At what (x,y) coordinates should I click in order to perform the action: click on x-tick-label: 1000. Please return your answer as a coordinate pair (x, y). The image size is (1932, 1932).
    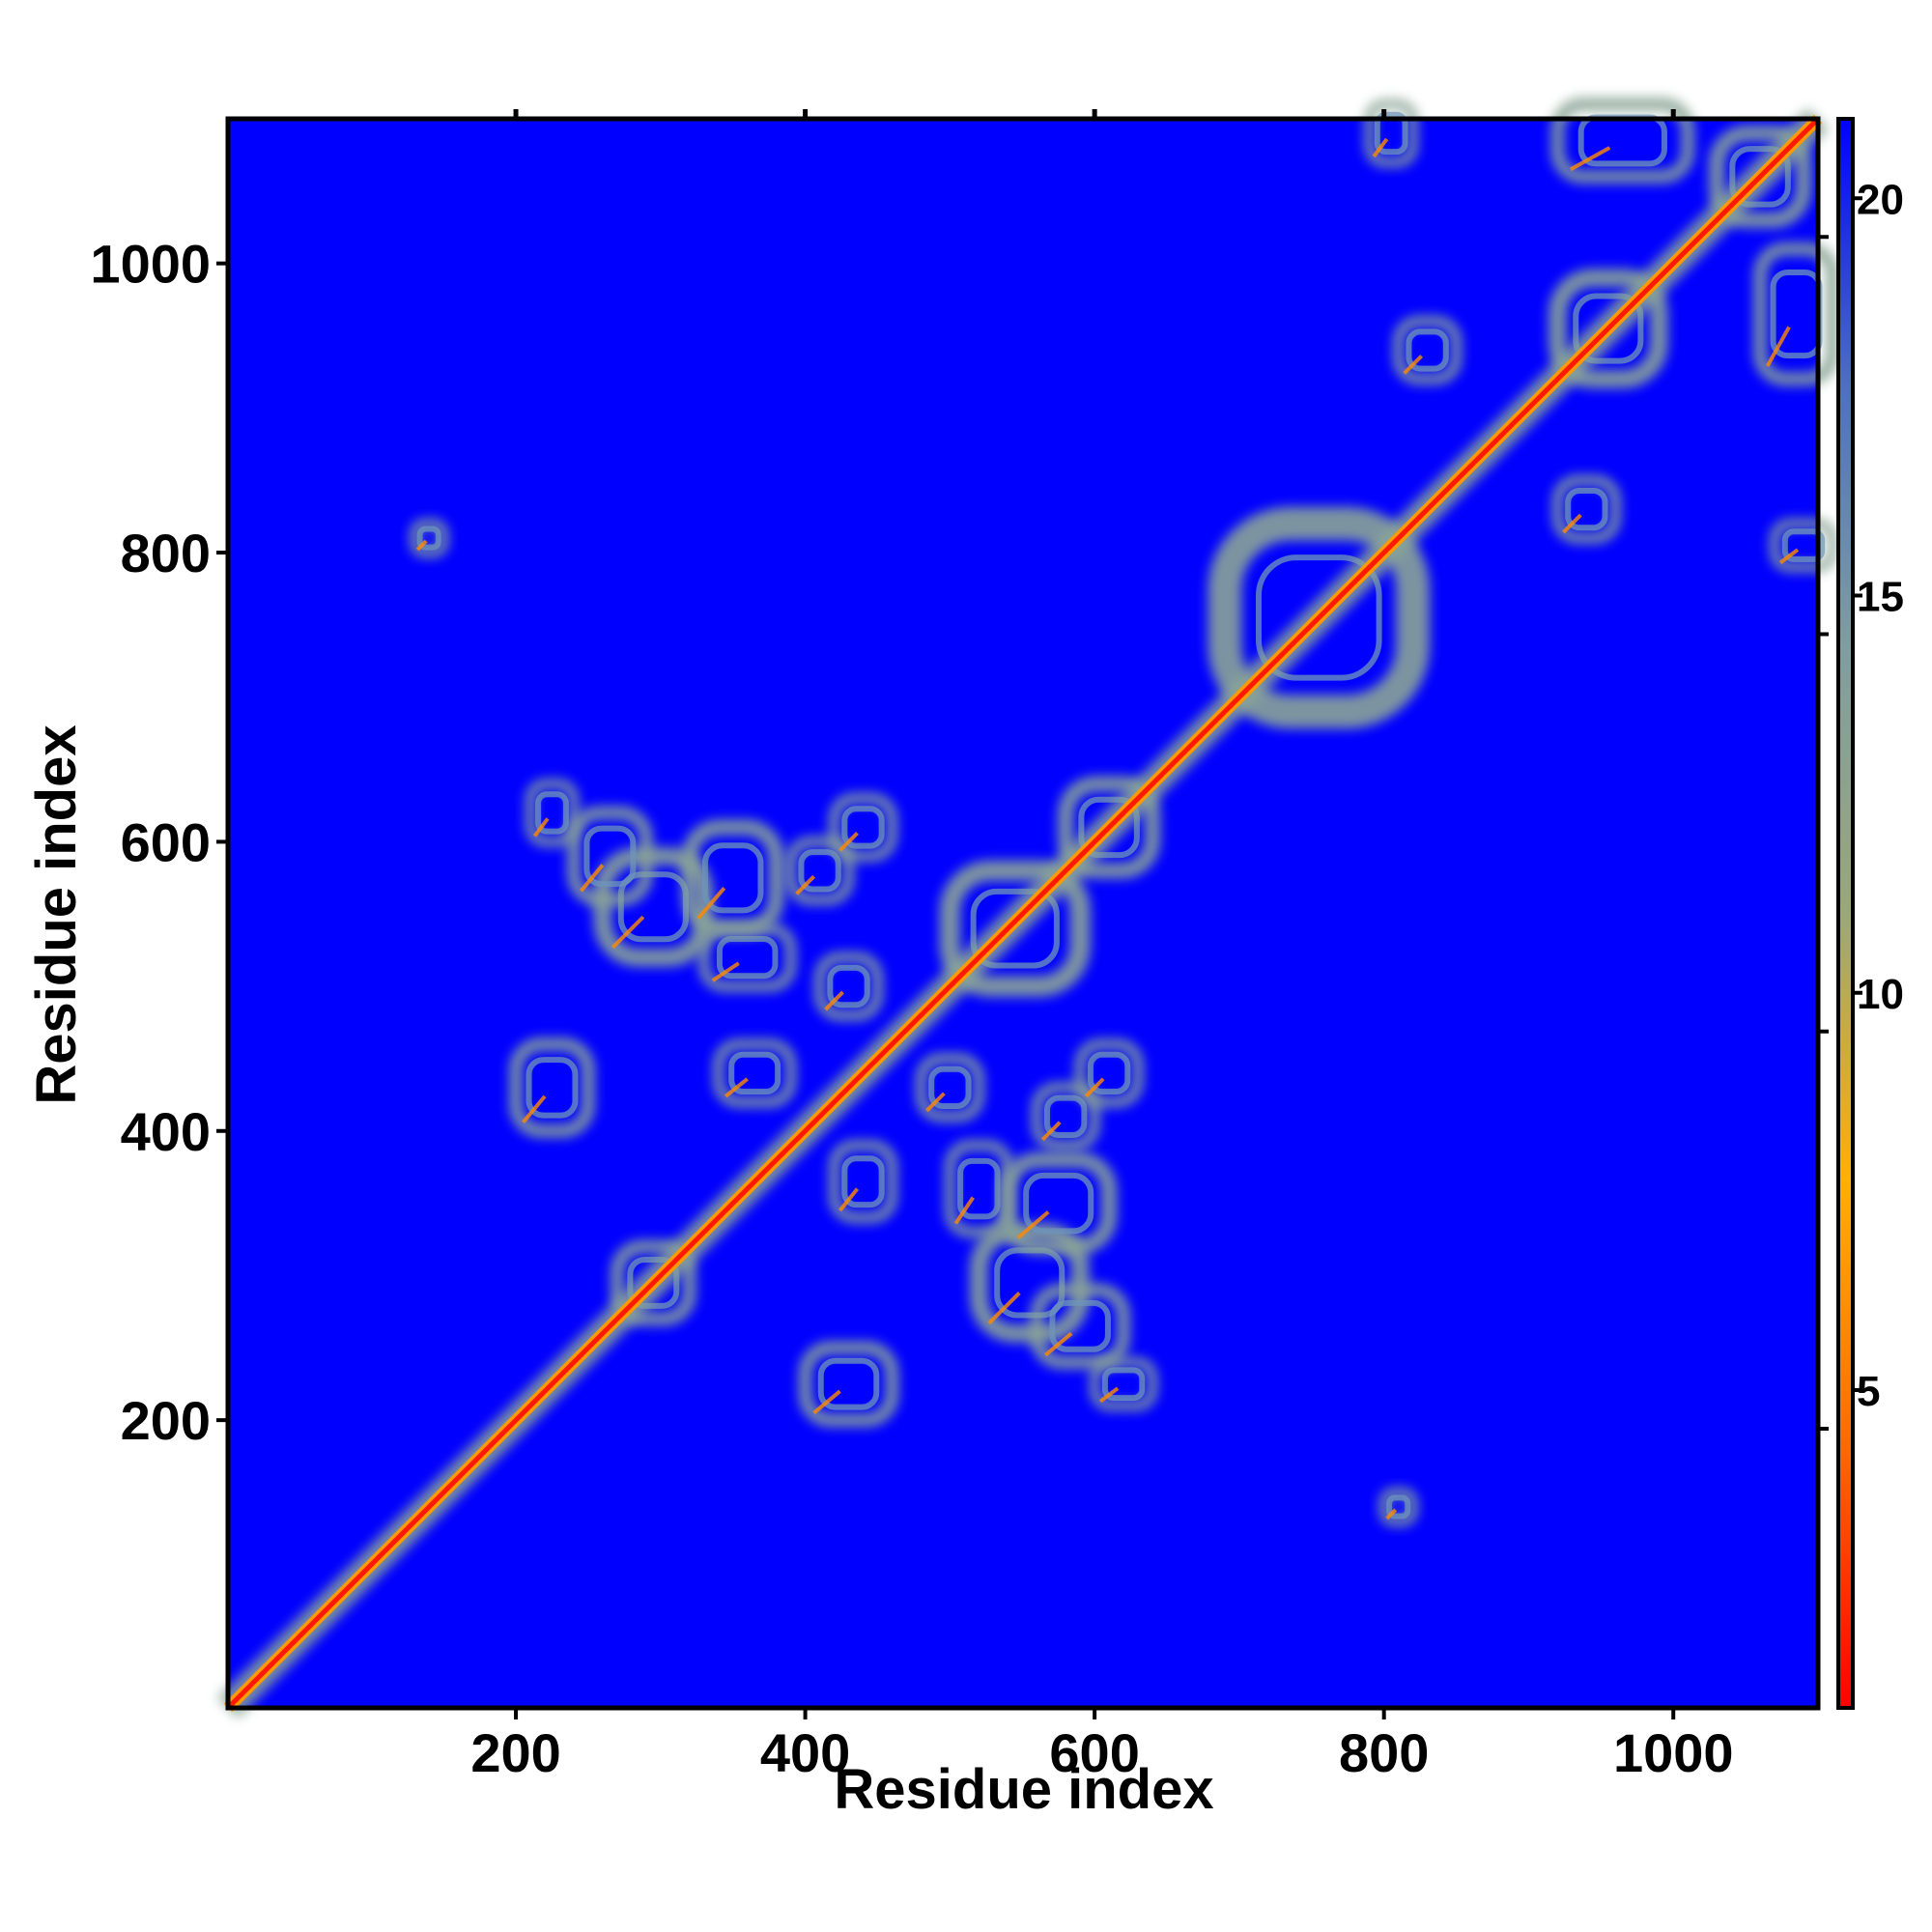
    Looking at the image, I should click on (1673, 1752).